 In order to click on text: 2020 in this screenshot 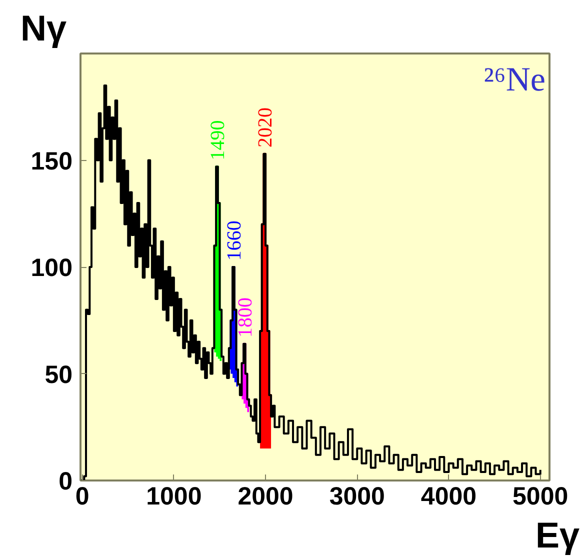, I will do `click(265, 127)`.